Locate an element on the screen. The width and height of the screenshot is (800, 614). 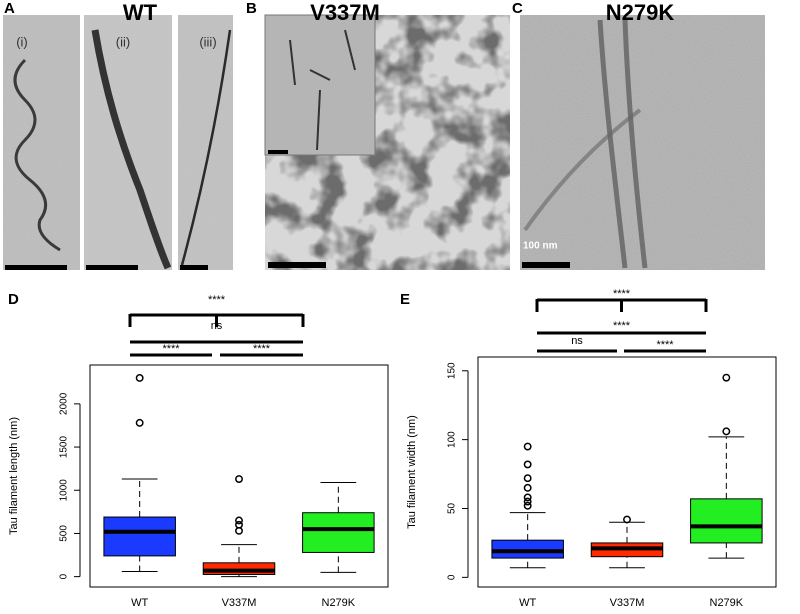
panel-title: WT is located at coordinates (140, 12).